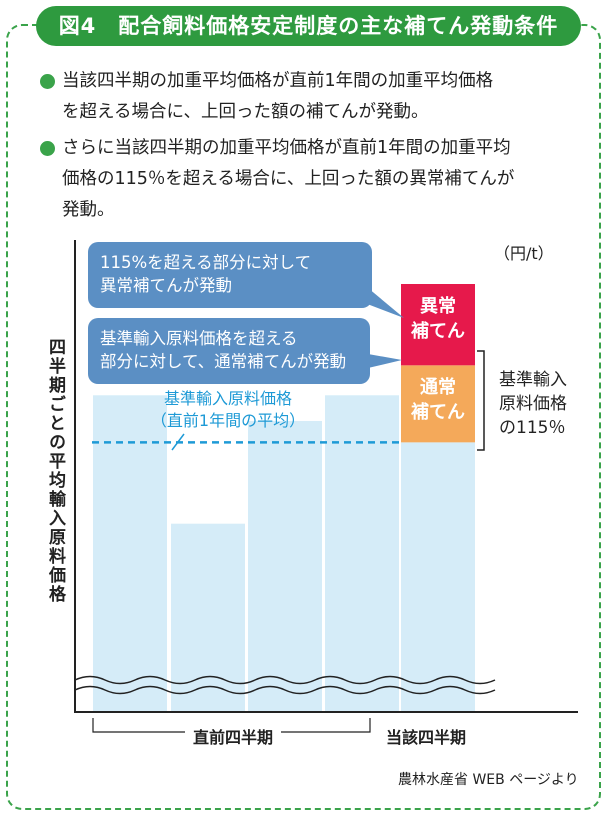  Describe the element at coordinates (245, 112) in the screenshot. I see `bullet-line: を超える場合に、上回った額の補てんが発動。` at that location.